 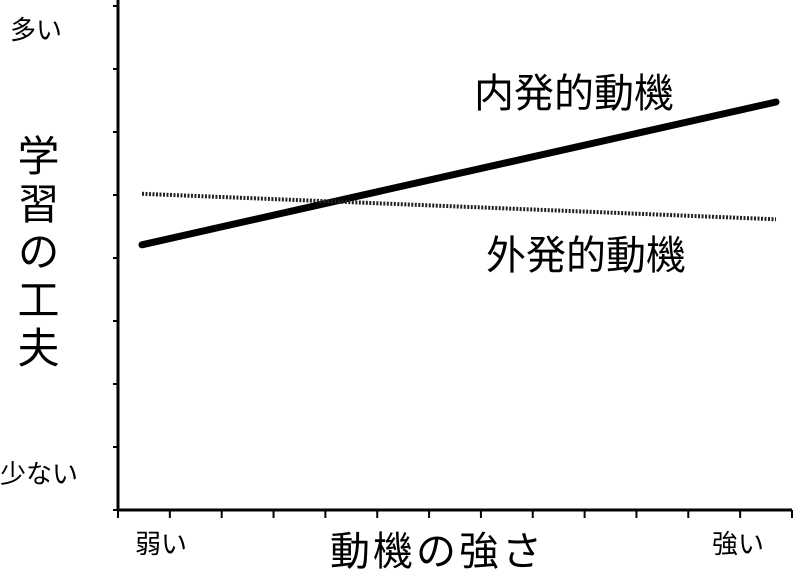 What do you see at coordinates (36, 31) in the screenshot?
I see `y-axis-high-label: 多い` at bounding box center [36, 31].